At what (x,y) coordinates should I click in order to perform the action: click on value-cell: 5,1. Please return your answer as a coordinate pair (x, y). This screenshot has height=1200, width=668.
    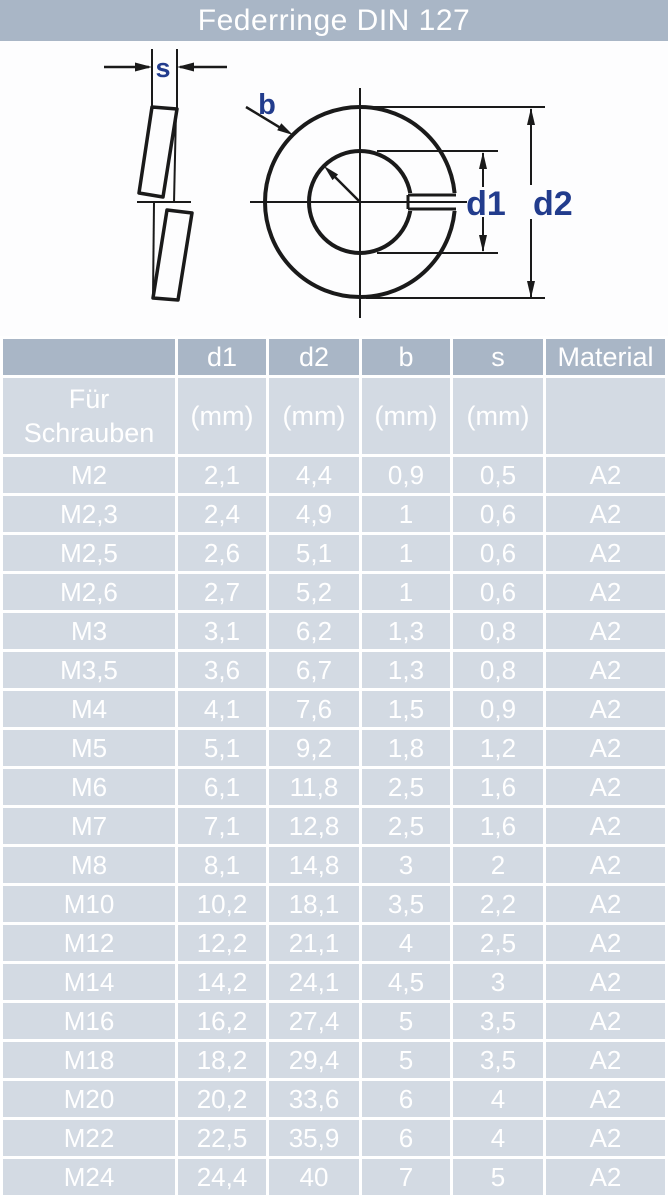
    Looking at the image, I should click on (222, 748).